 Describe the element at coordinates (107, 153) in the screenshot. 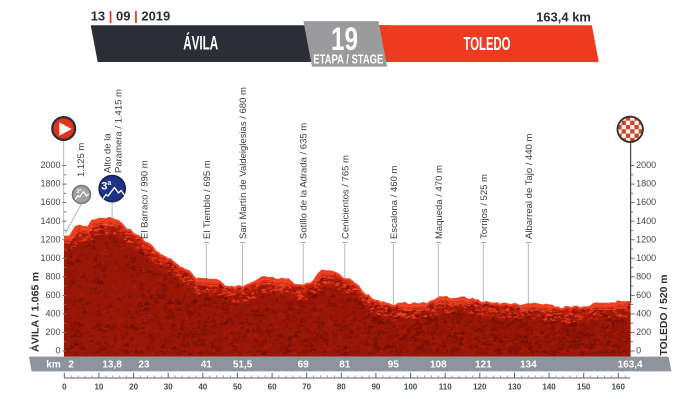

I see `svg-text: Alto de la` at that location.